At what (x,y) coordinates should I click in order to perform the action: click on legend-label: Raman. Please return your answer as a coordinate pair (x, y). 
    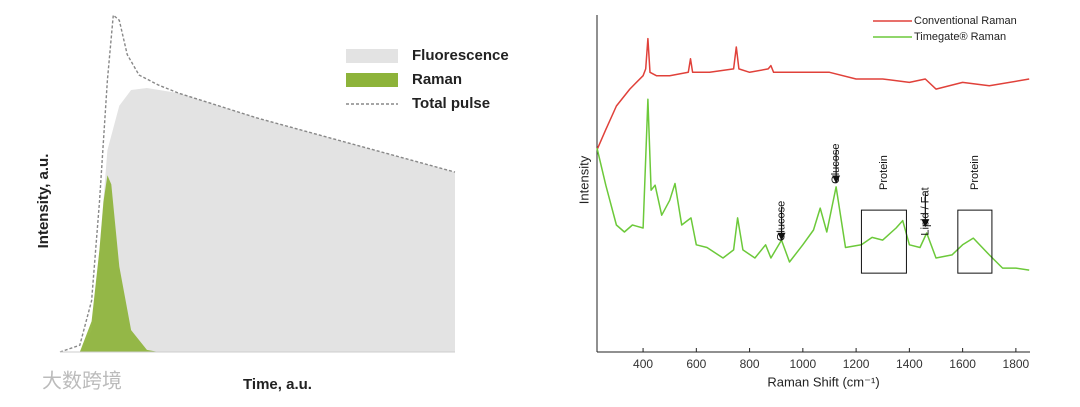
    Looking at the image, I should click on (437, 79).